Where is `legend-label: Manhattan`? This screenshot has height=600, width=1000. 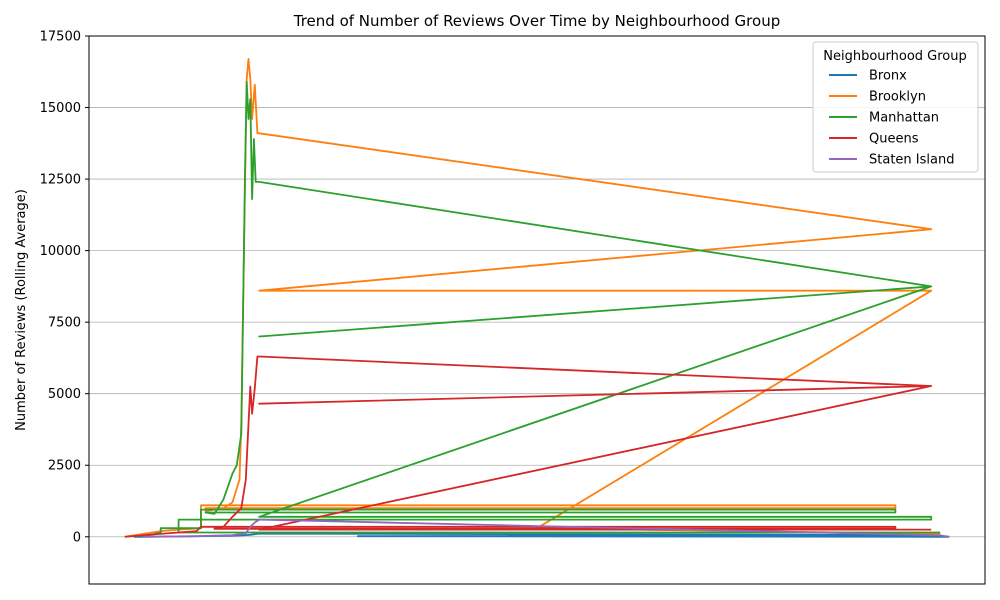
legend-label: Manhattan is located at coordinates (904, 118).